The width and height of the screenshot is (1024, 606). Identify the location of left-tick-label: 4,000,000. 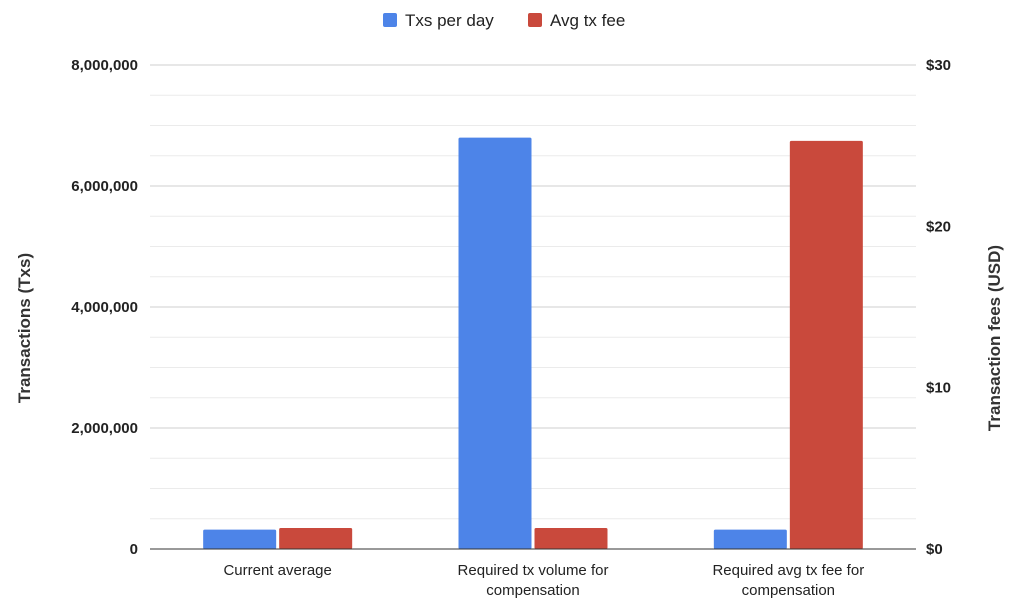
(104, 307).